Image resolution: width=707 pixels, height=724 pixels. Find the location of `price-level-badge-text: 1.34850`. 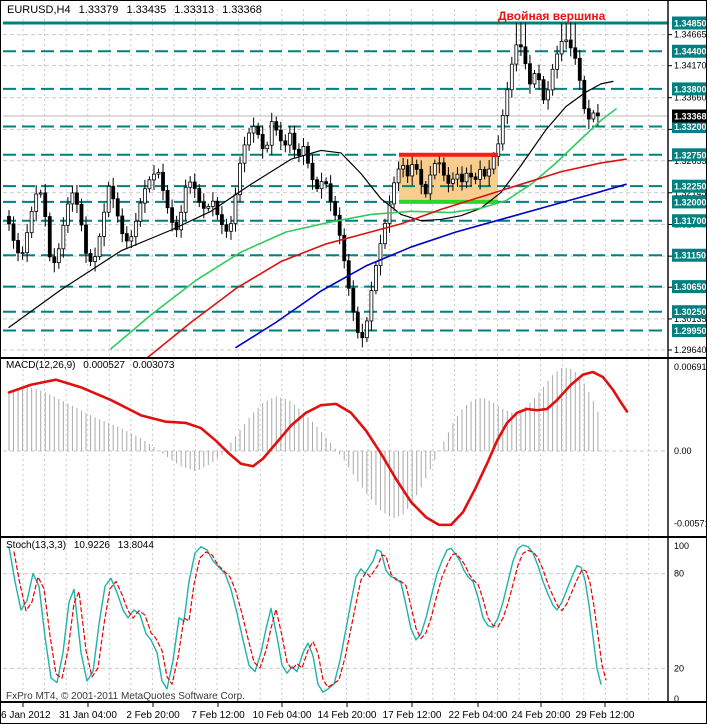

price-level-badge-text: 1.34850 is located at coordinates (690, 24).